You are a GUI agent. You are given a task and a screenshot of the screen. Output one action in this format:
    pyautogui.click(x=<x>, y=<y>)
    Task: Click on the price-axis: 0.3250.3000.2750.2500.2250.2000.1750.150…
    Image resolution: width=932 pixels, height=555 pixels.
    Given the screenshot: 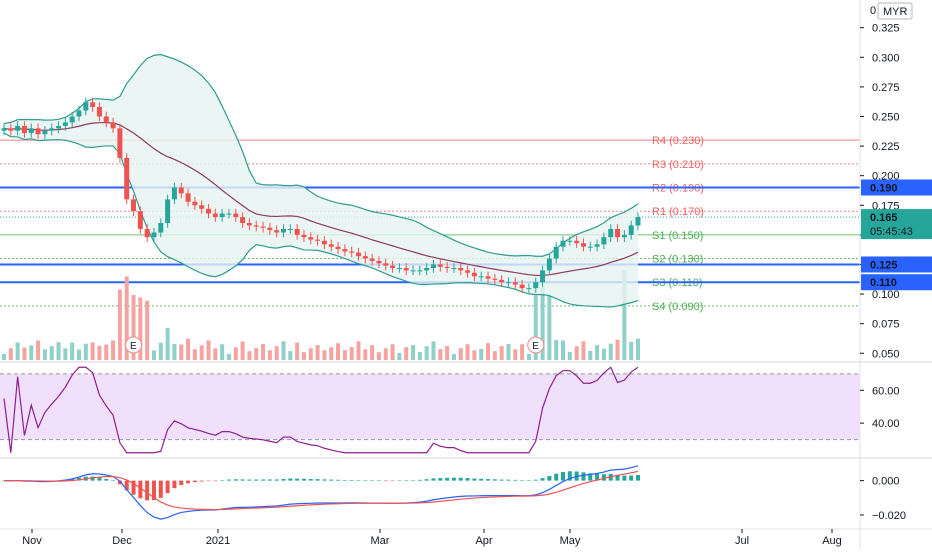 What is the action you would take?
    pyautogui.click(x=895, y=275)
    